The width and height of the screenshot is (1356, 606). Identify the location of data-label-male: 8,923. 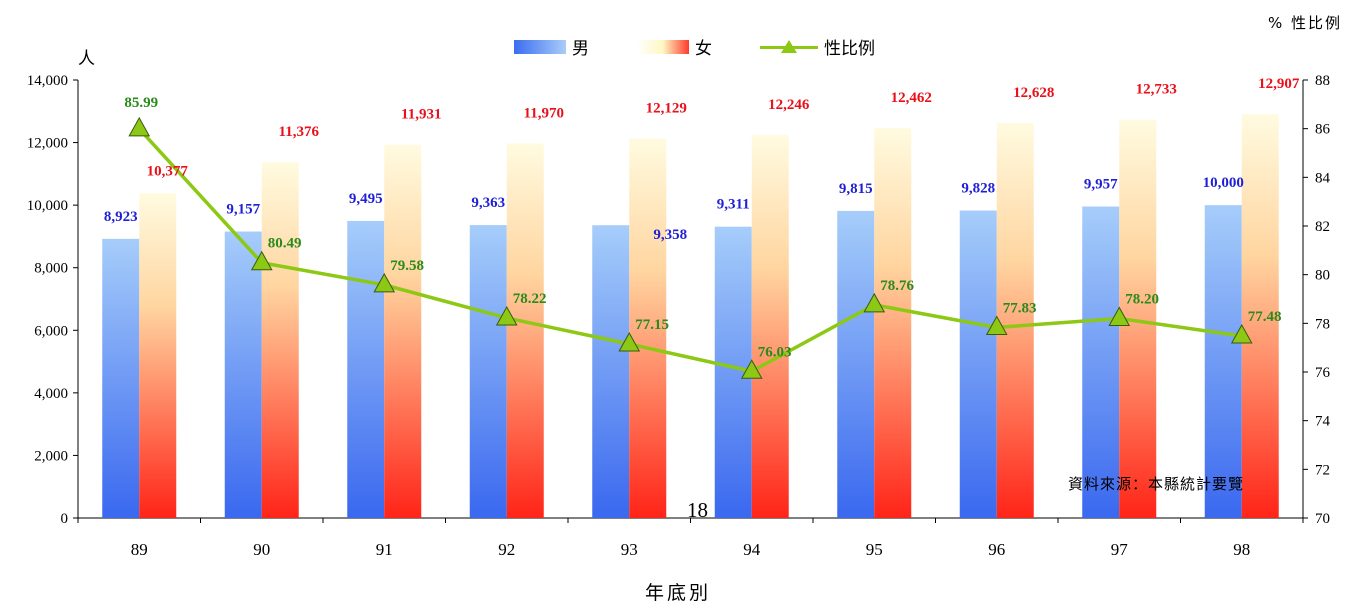
(121, 217).